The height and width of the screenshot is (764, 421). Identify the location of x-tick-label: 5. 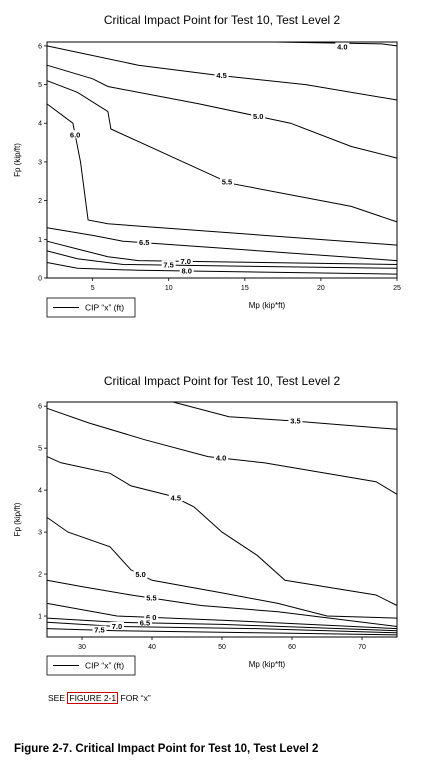
(93, 288).